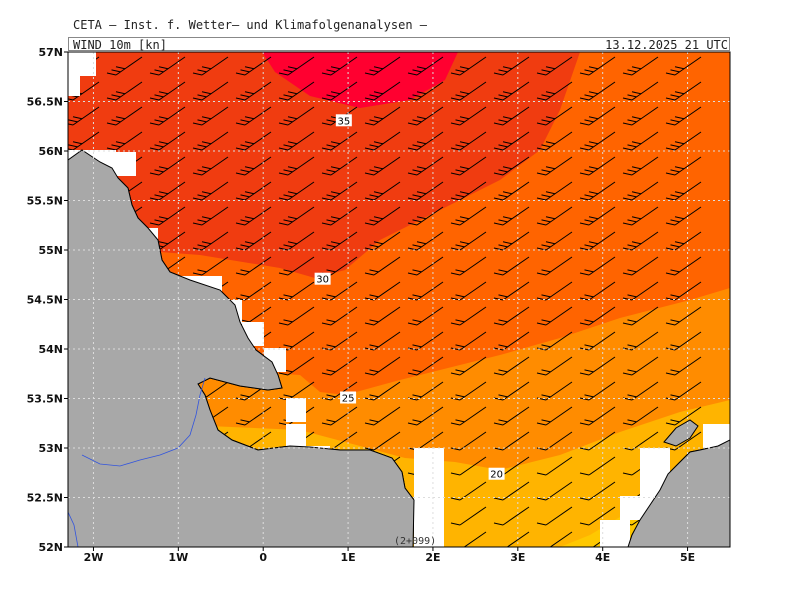 The image size is (800, 600). Describe the element at coordinates (45, 399) in the screenshot. I see `y-tick-label: 53.5N` at that location.